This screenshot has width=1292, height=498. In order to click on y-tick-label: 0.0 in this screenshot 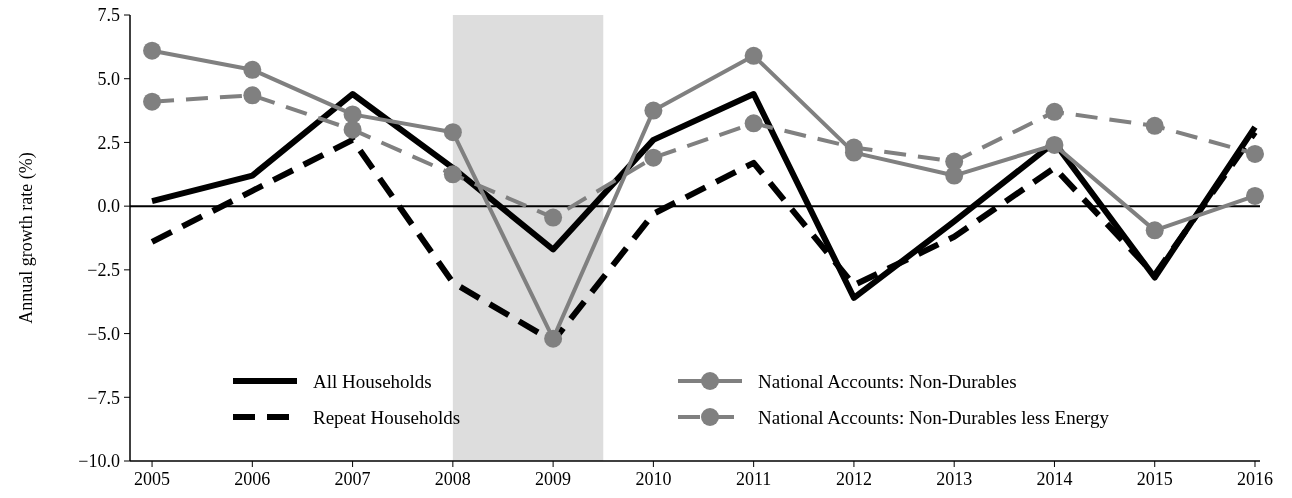, I will do `click(108, 206)`.